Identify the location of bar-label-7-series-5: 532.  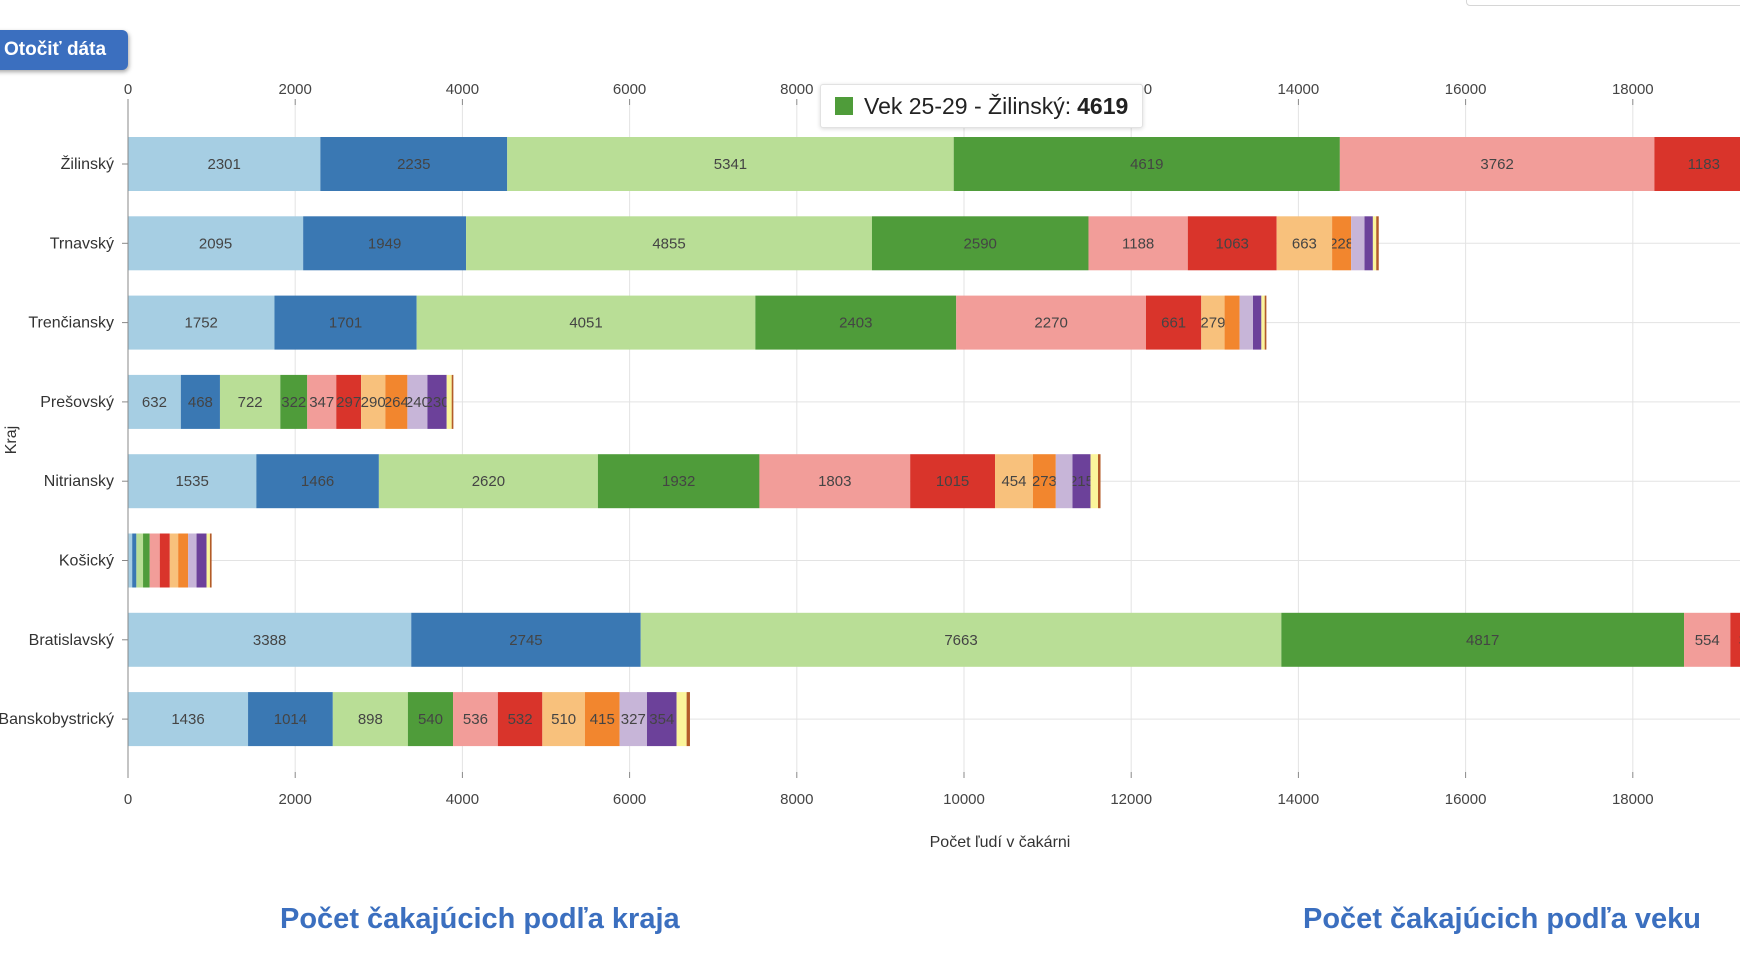
(520, 719).